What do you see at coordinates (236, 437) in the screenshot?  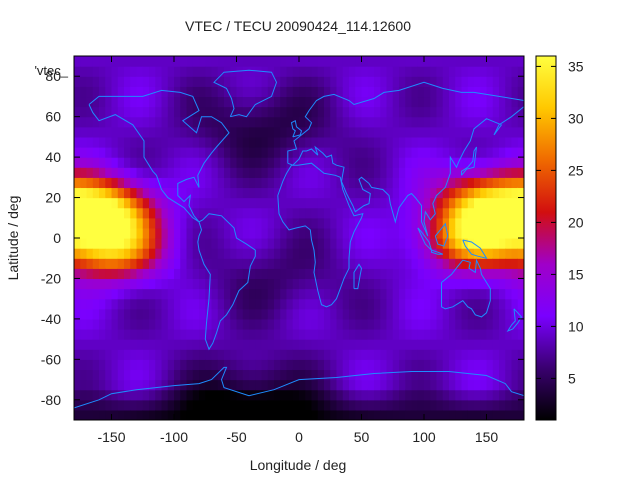 I see `x-tick-label: -50` at bounding box center [236, 437].